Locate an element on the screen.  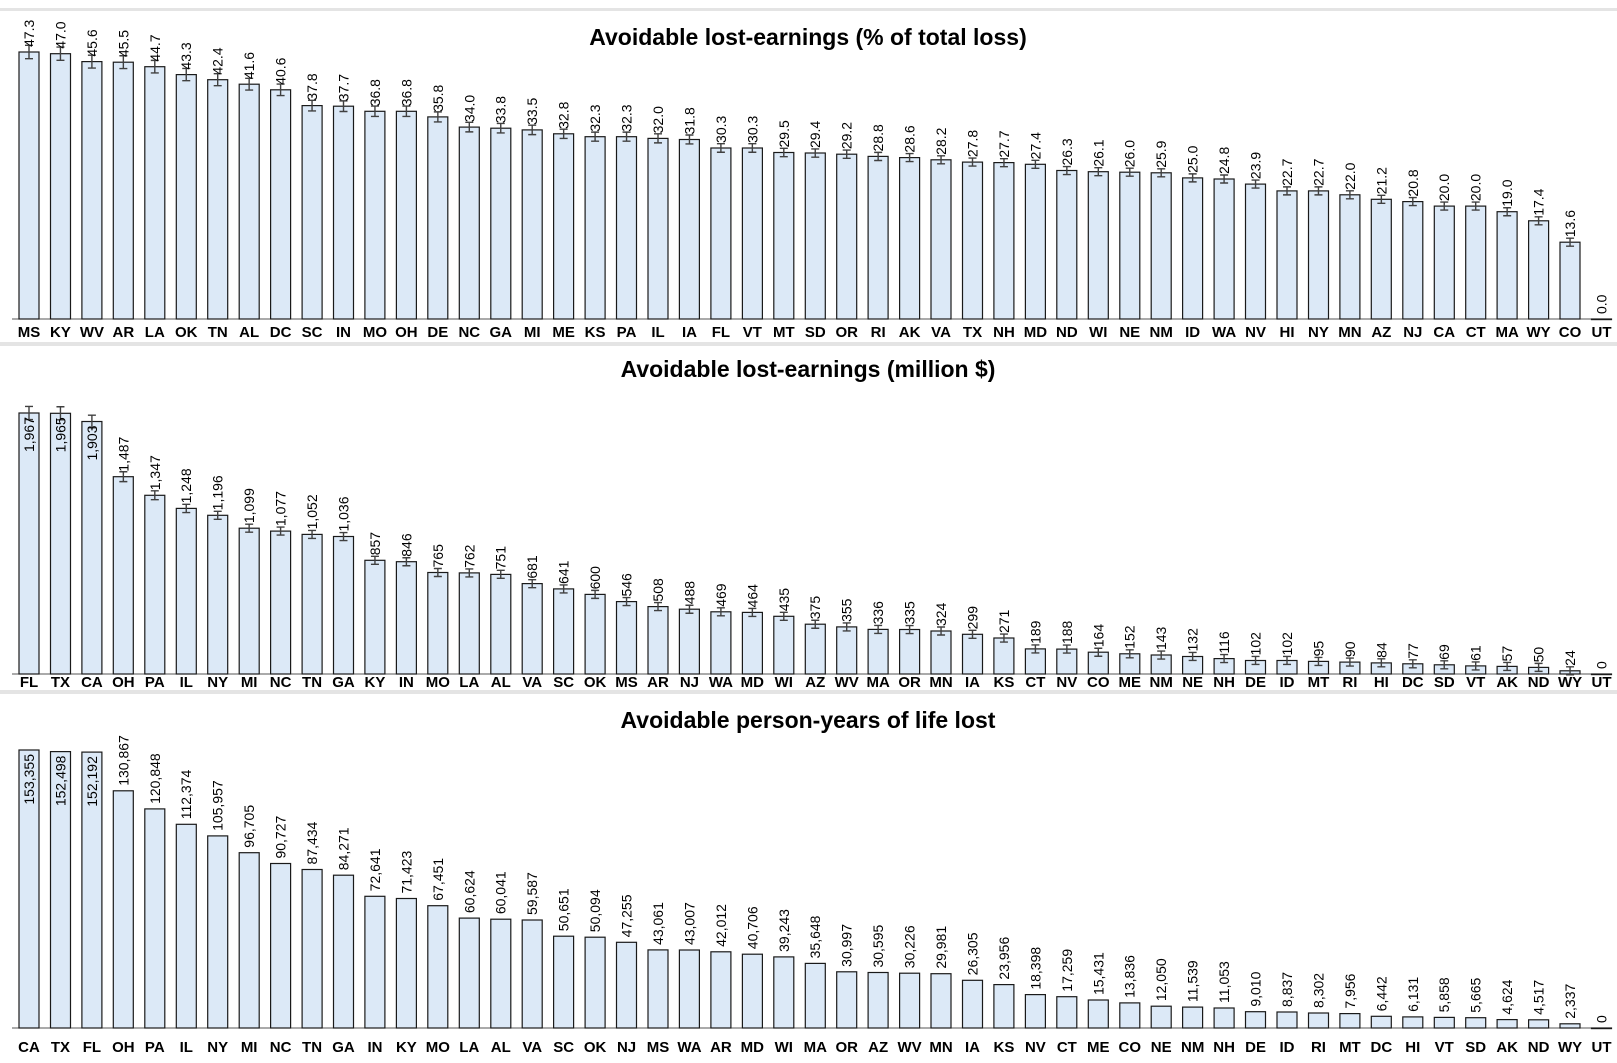
category-label: KS is located at coordinates (1004, 682).